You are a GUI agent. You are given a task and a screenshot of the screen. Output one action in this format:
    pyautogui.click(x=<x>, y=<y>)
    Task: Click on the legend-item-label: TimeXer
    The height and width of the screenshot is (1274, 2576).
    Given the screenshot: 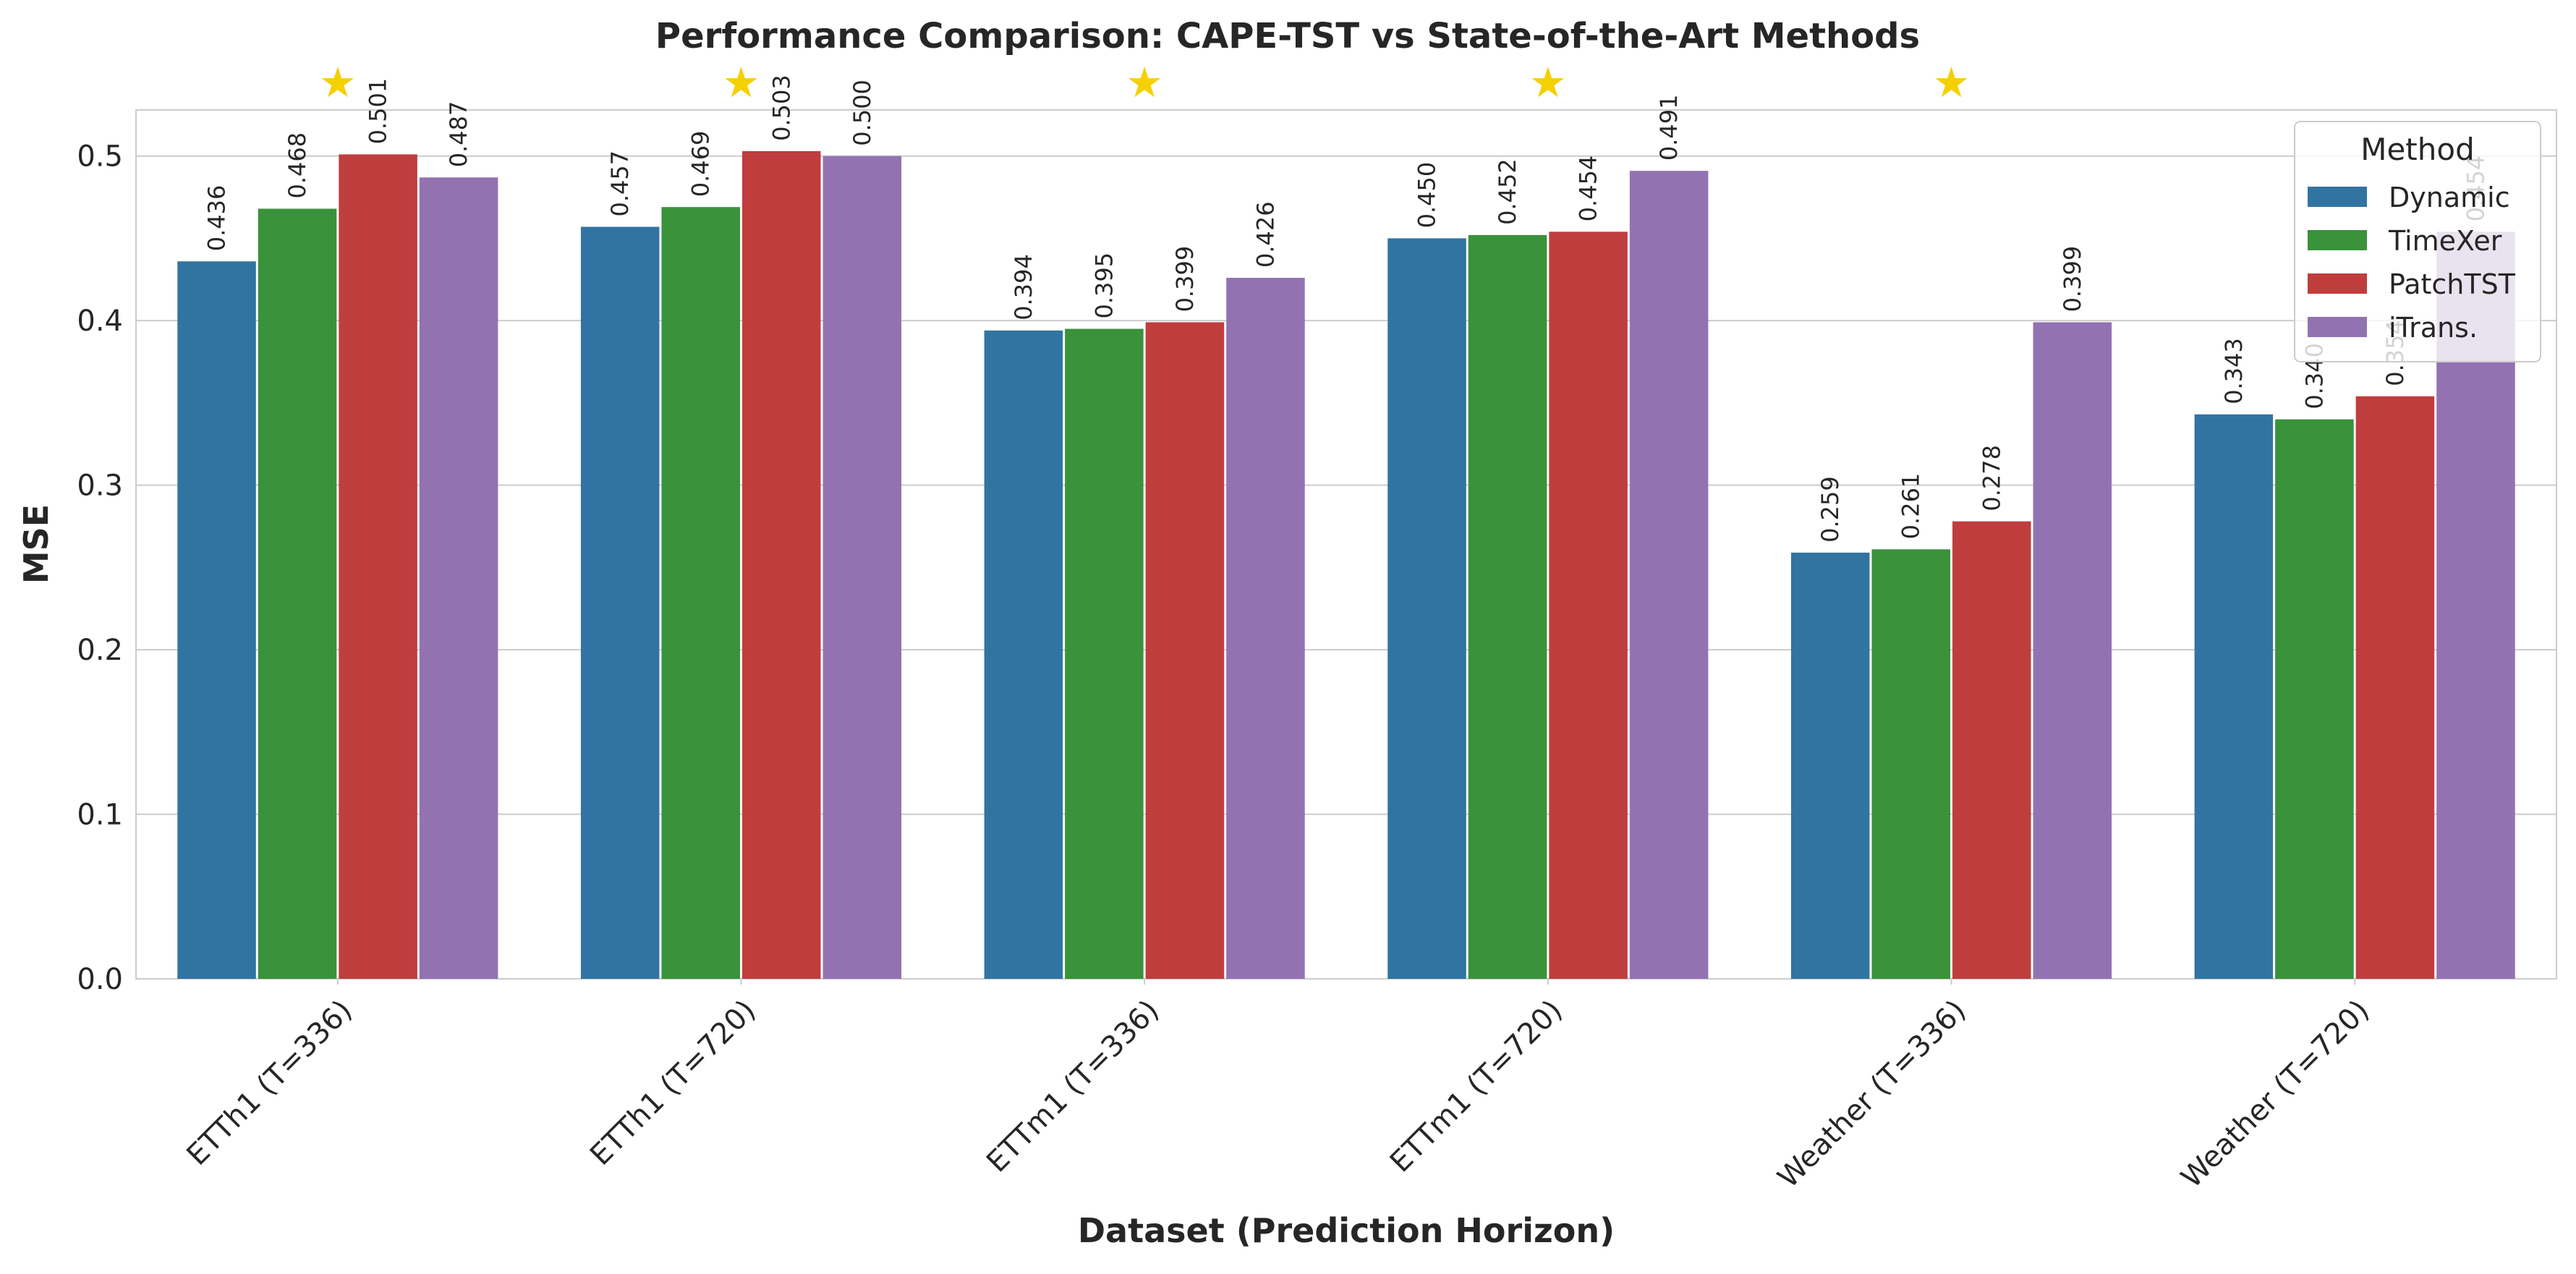 What is the action you would take?
    pyautogui.click(x=2445, y=241)
    